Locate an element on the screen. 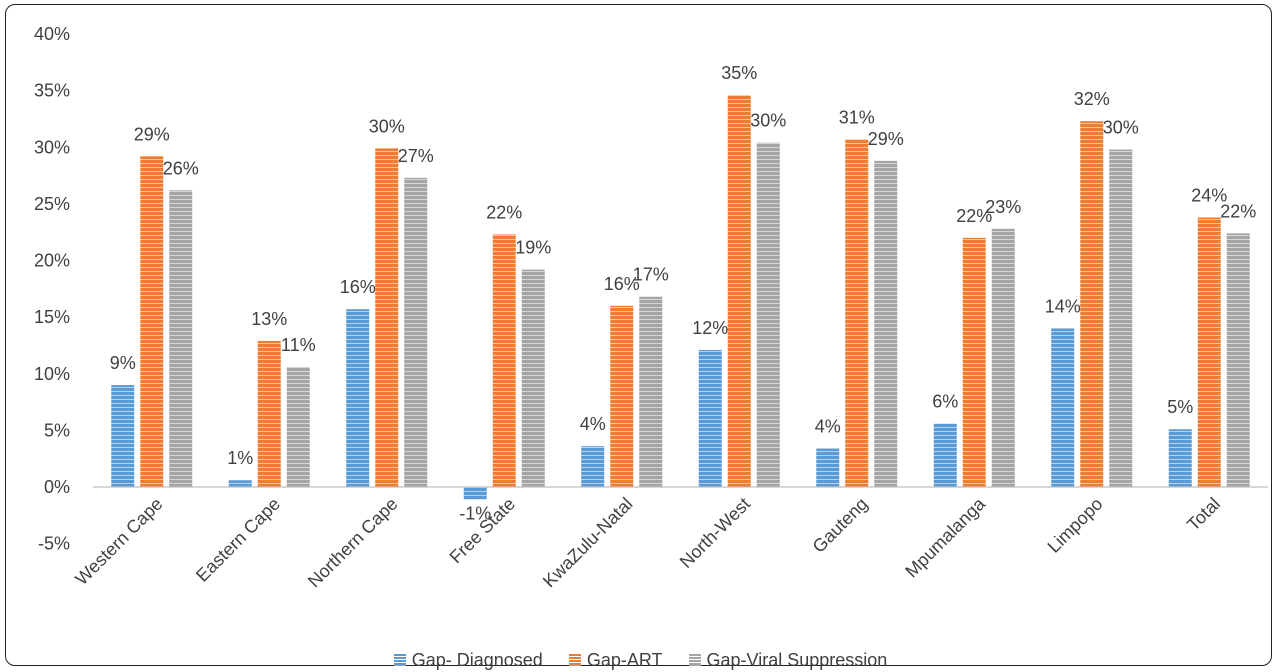 The width and height of the screenshot is (1281, 672). bar-gap-art-mpumalanga is located at coordinates (974, 362).